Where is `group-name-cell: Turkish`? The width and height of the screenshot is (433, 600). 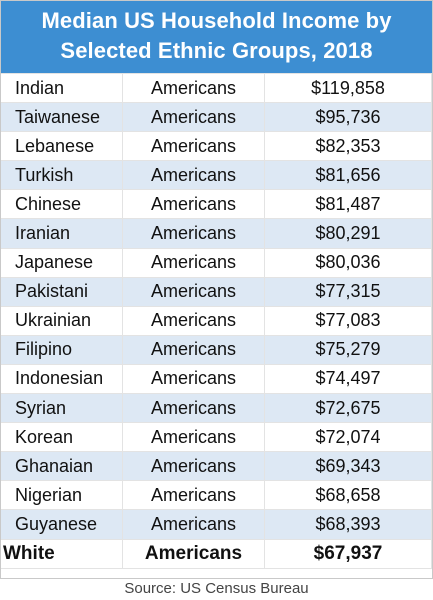 group-name-cell: Turkish is located at coordinates (61, 175).